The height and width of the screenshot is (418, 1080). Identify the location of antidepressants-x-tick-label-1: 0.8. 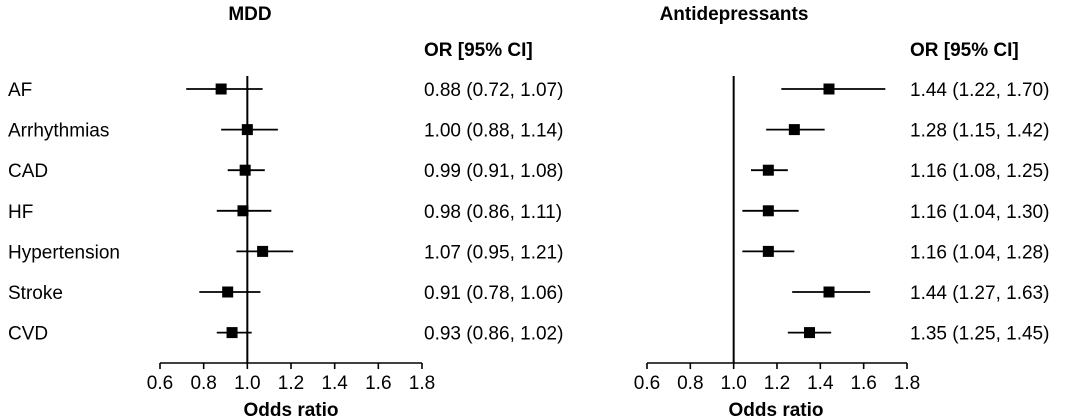
(690, 383).